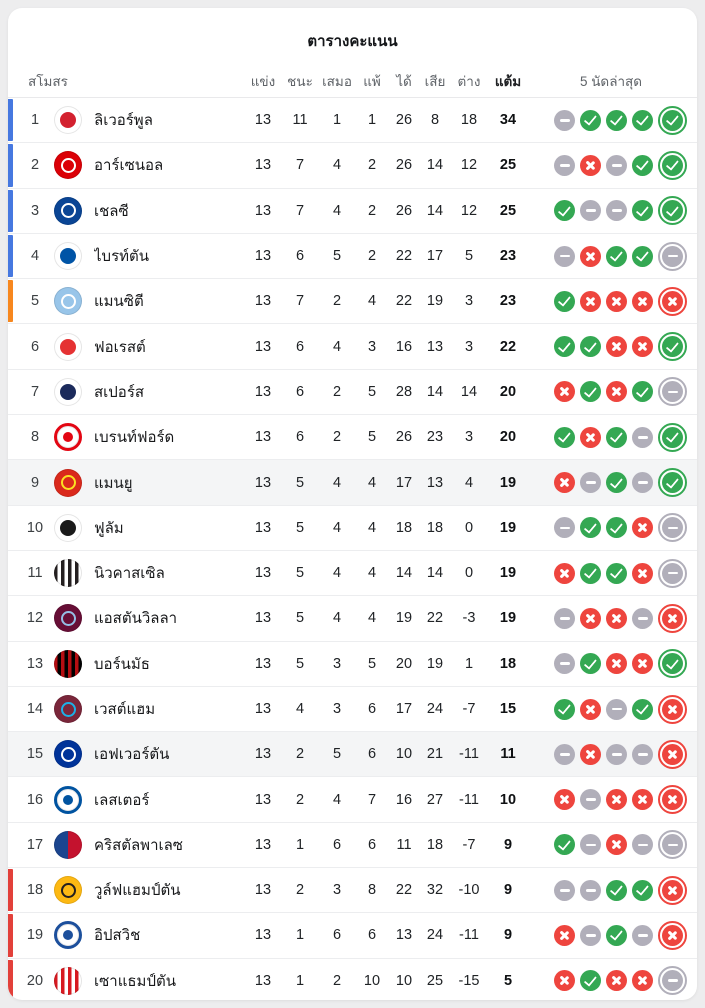 The height and width of the screenshot is (1008, 705). Describe the element at coordinates (135, 981) in the screenshot. I see `club-name: เซาแธมป์ตัน` at that location.